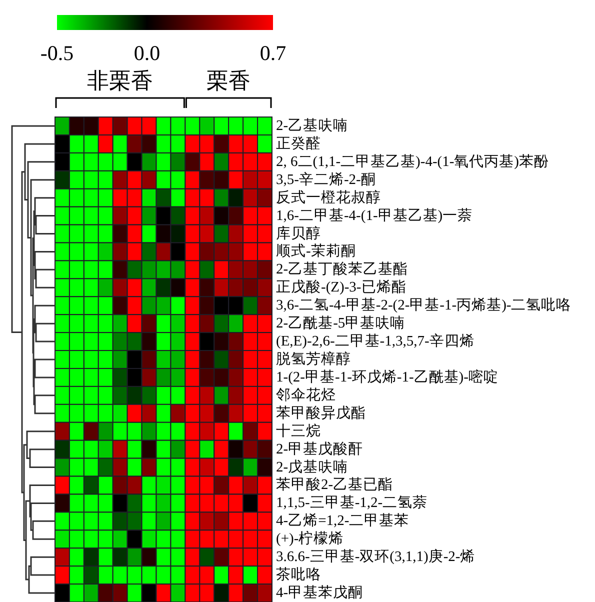 This screenshot has height=602, width=595. Describe the element at coordinates (374, 215) in the screenshot. I see `y-tick-label: 1,6-二甲基-4-(1-甲基乙基)一萘` at that location.